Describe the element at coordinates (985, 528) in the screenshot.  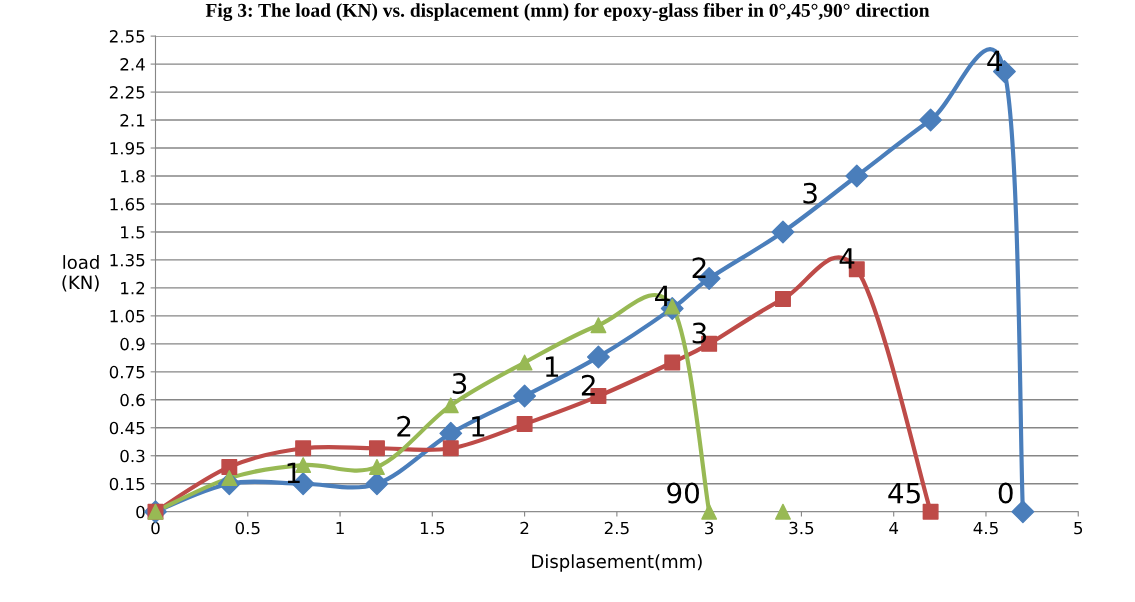
I see `x-tick-label: 4.5` at that location.